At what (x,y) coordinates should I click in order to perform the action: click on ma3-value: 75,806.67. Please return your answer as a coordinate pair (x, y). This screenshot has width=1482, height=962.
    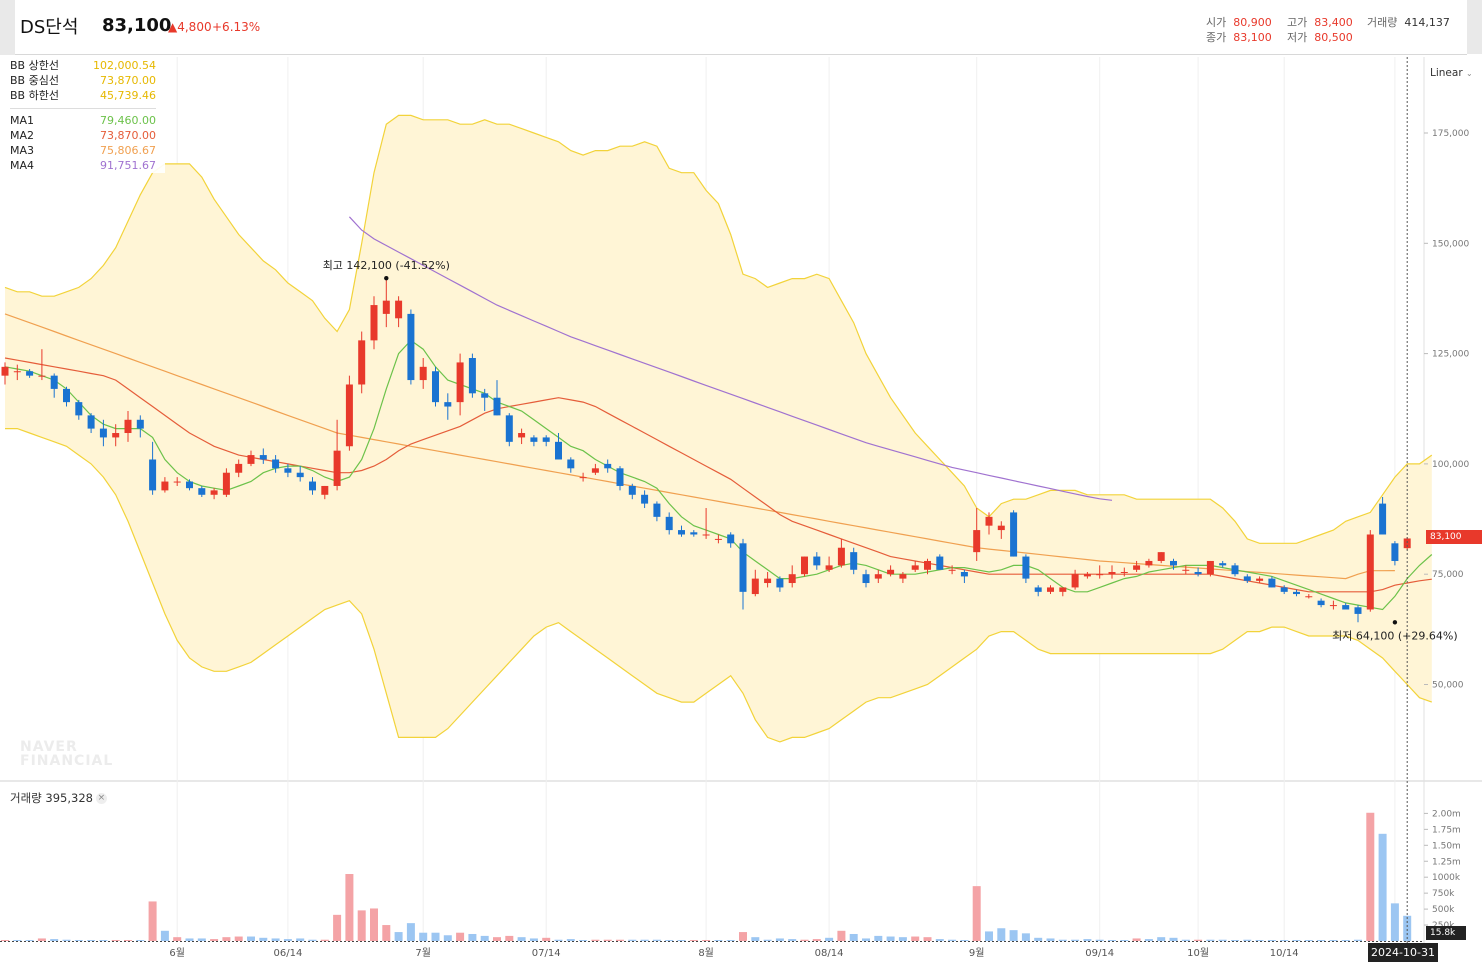
    Looking at the image, I should click on (128, 150).